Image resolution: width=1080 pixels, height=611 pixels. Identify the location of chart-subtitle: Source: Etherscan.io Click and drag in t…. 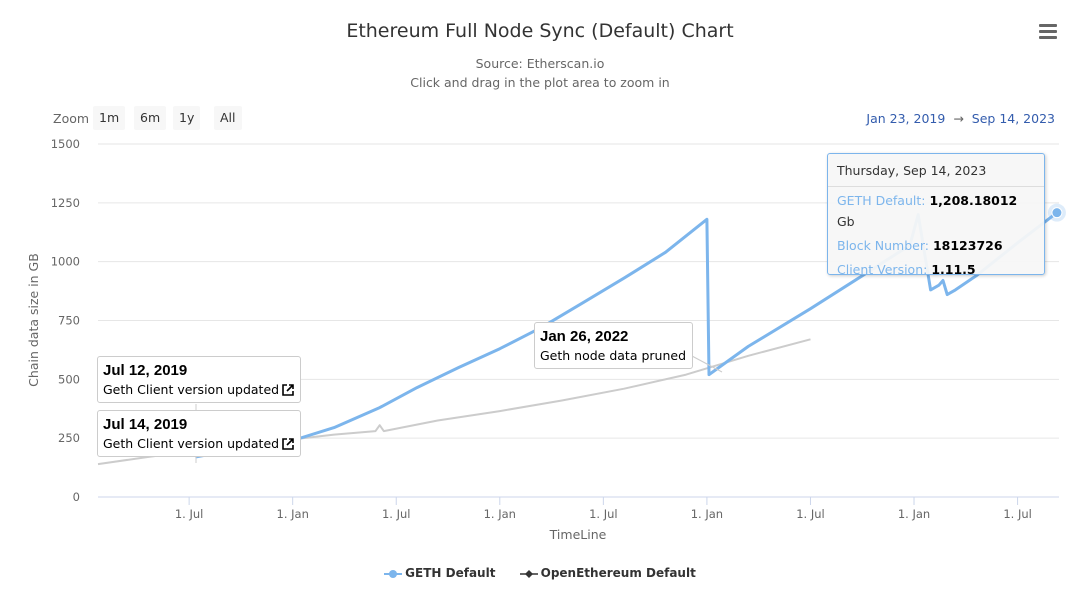
(540, 73).